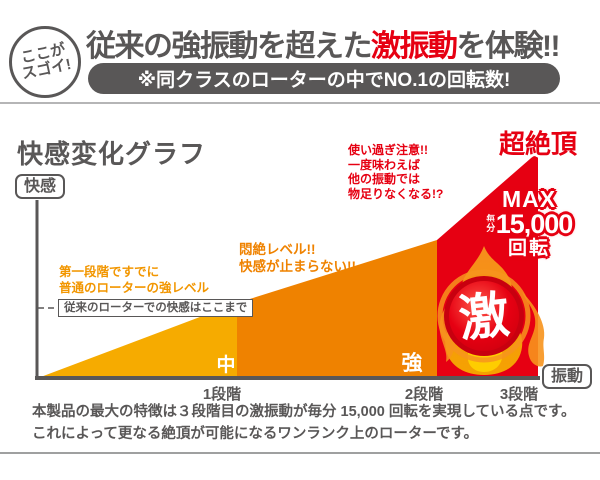 This screenshot has width=600, height=480. Describe the element at coordinates (414, 46) in the screenshot. I see `headline-highlight: 激振動` at that location.